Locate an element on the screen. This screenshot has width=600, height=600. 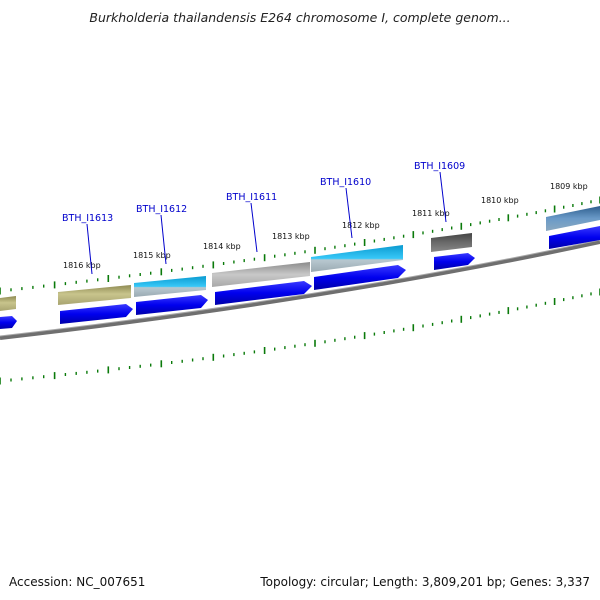
cds-arrow-bth-i1610 is located at coordinates (360, 277).